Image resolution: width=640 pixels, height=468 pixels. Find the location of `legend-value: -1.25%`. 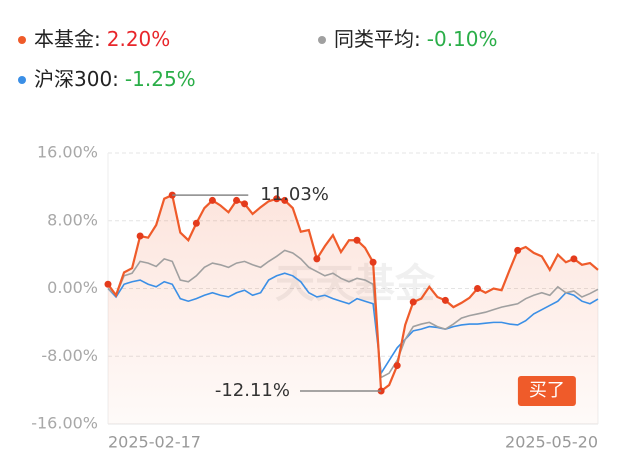

legend-value: -1.25% is located at coordinates (160, 79).